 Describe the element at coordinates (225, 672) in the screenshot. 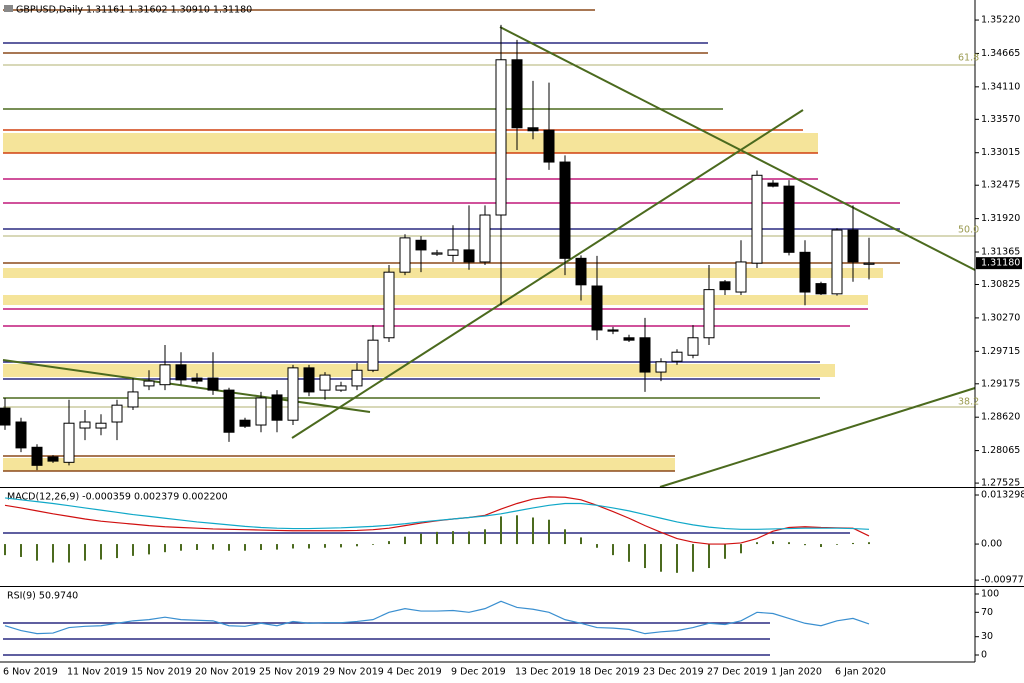

I see `x-tick-label: 20 Nov 2019` at that location.